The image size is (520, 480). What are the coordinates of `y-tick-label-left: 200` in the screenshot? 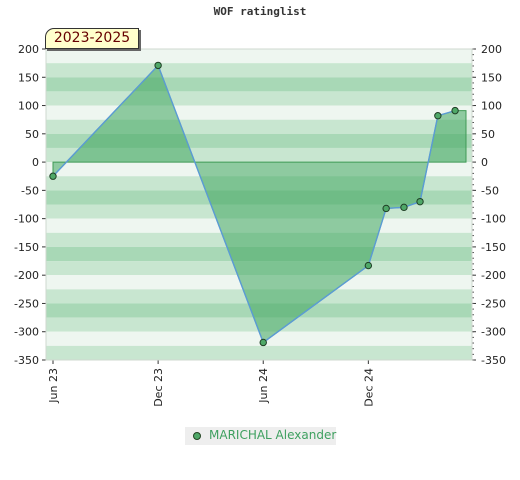 It's located at (28, 49).